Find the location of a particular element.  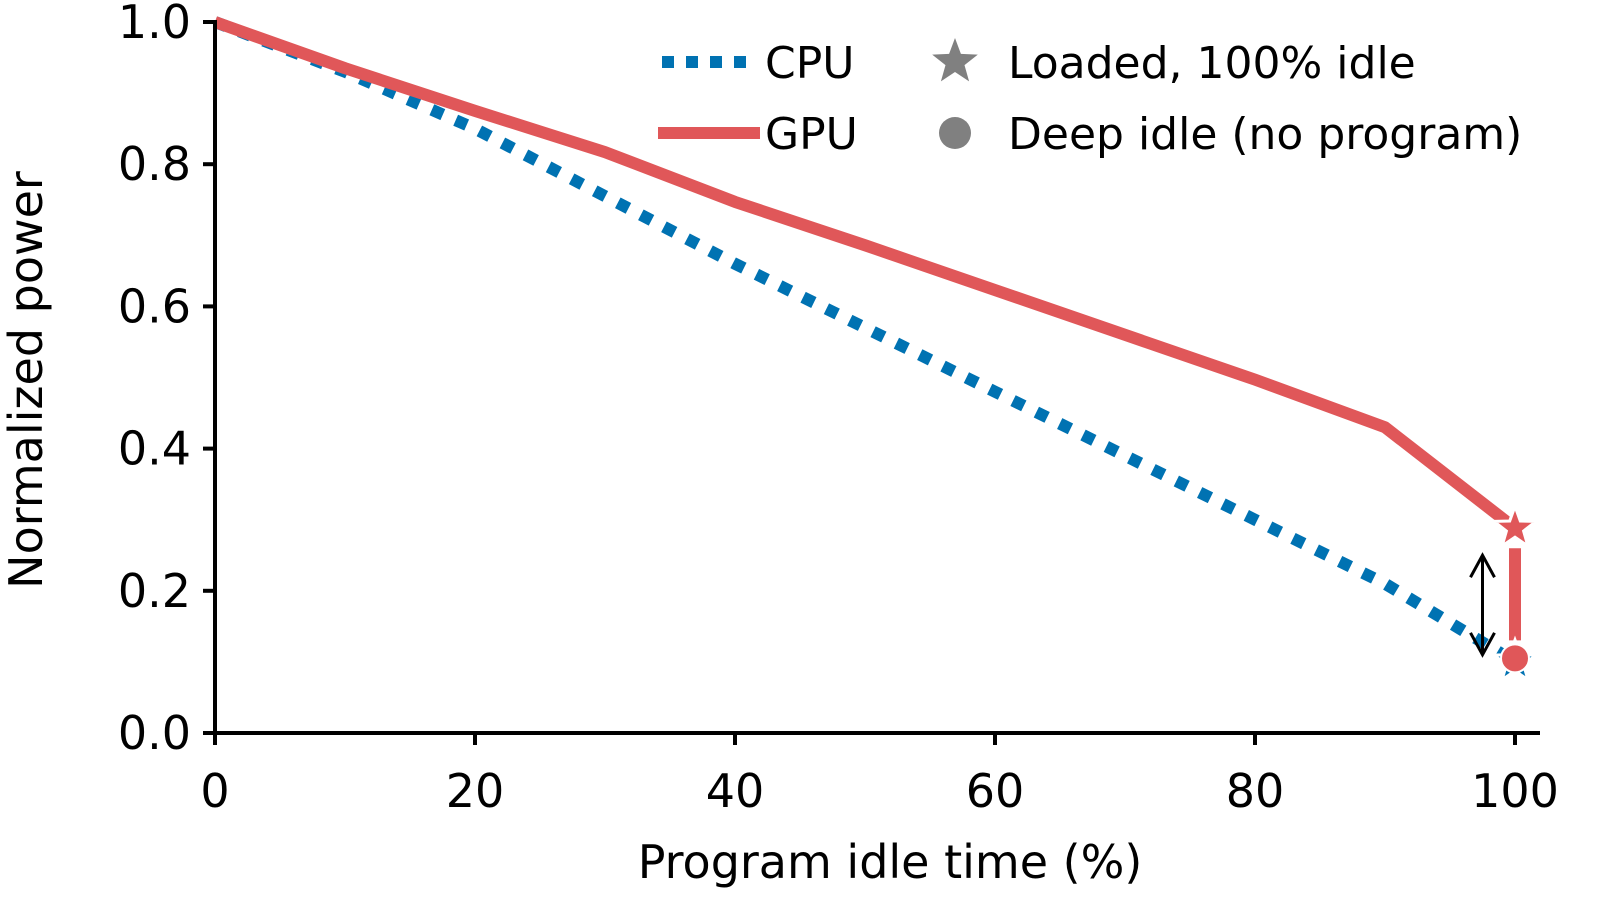

x-tick-label: 100 is located at coordinates (1515, 791).